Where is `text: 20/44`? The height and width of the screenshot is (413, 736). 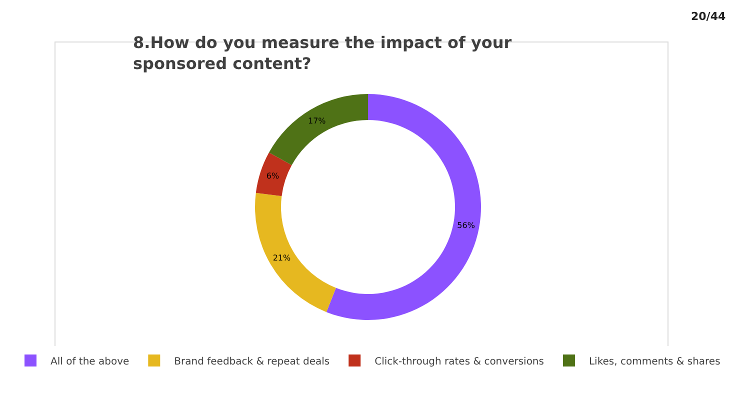 text: 20/44 is located at coordinates (708, 16).